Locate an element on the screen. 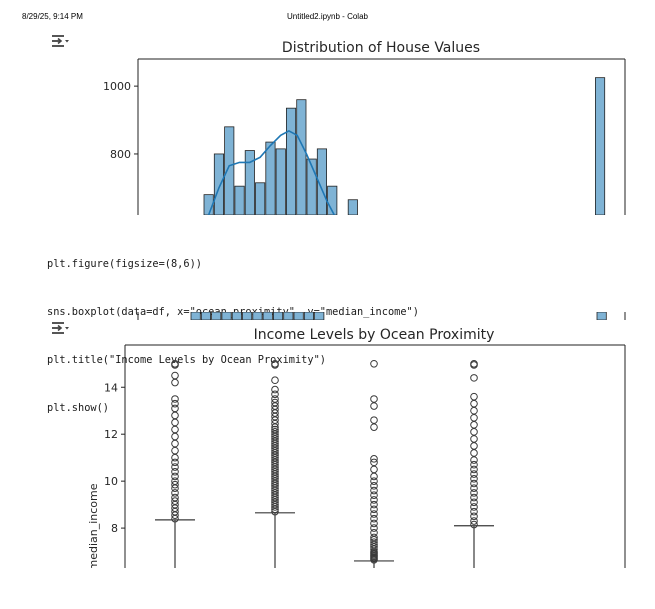 This screenshot has height=609, width=655. hist-ytick-label: 800 is located at coordinates (120, 154).